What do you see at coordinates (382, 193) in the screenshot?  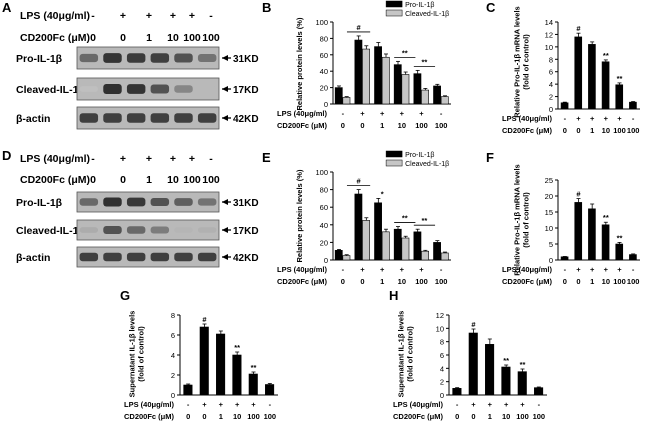 I see `significance-mark: *` at bounding box center [382, 193].